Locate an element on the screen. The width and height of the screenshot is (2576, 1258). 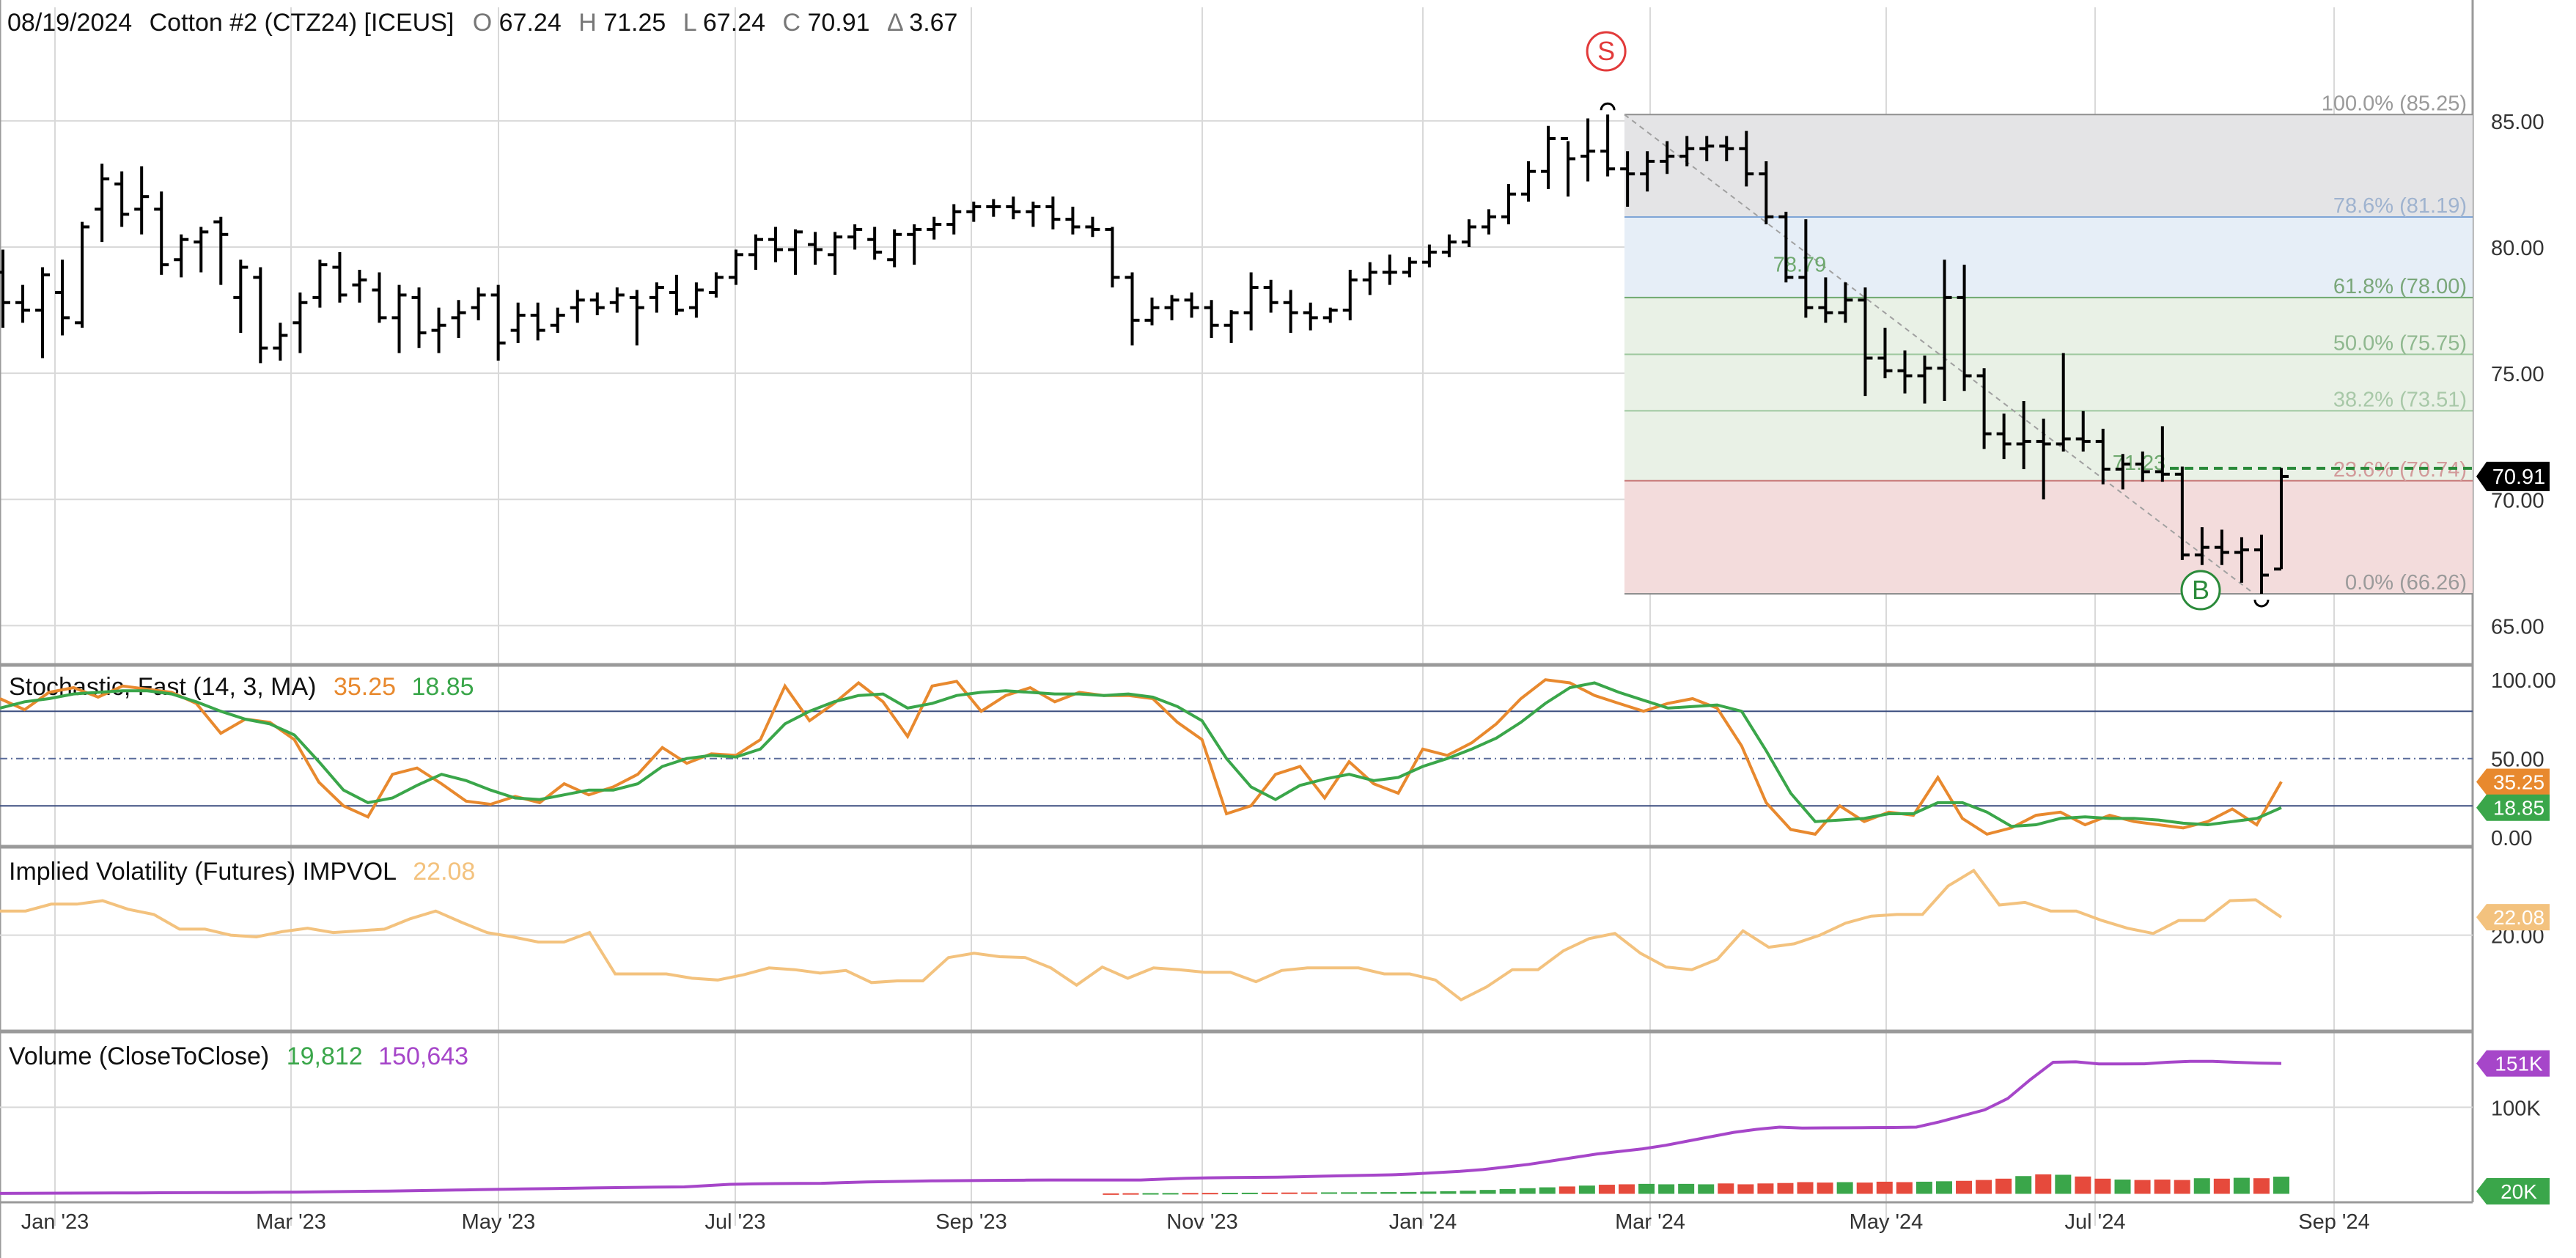
open-interest-line is located at coordinates (1141, 1127).